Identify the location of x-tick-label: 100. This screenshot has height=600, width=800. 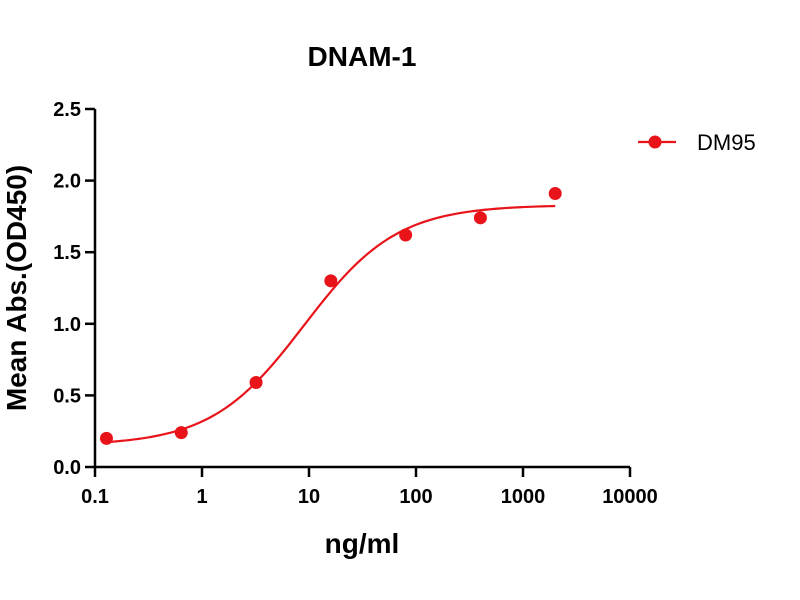
(415, 497).